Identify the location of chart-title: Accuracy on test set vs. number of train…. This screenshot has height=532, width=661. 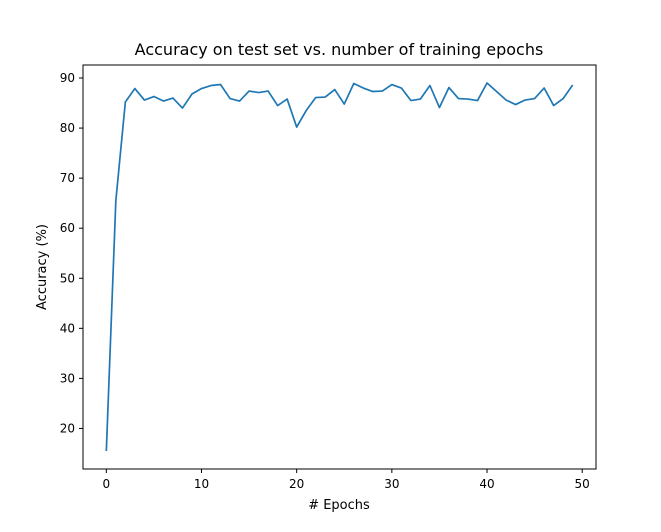
(339, 49).